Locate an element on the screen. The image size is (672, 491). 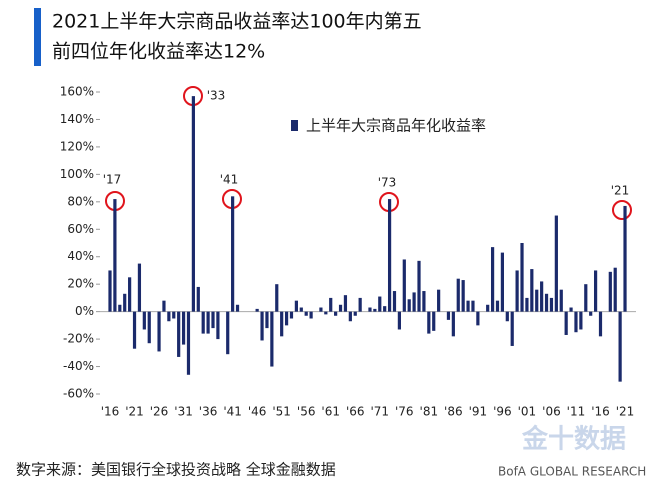
x-tick-label: '46 is located at coordinates (257, 412).